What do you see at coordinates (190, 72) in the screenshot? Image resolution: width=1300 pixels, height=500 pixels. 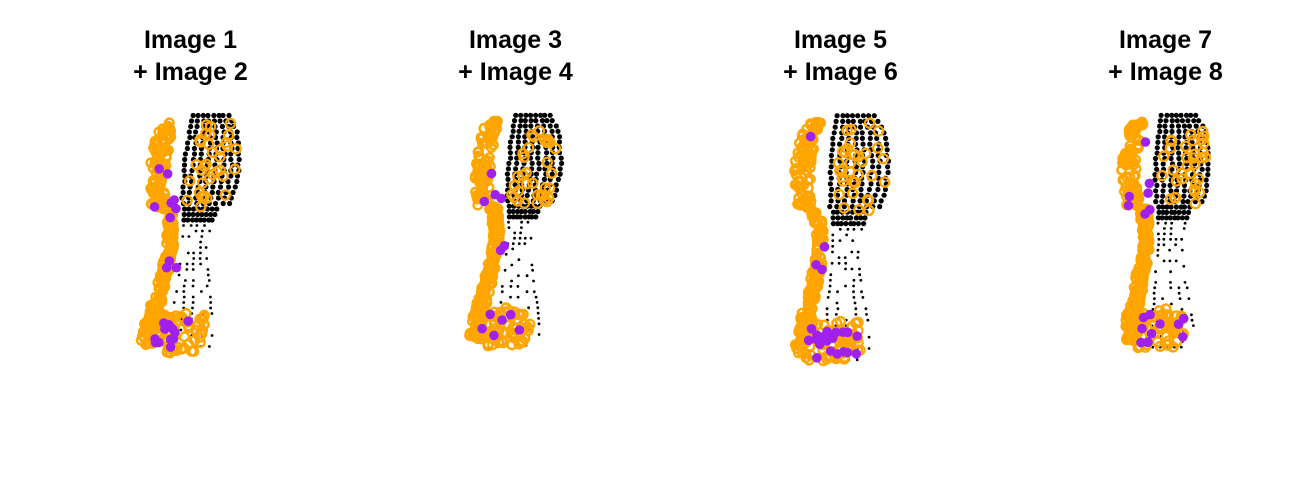 I see `panel-title-1-line2: + Image 2` at bounding box center [190, 72].